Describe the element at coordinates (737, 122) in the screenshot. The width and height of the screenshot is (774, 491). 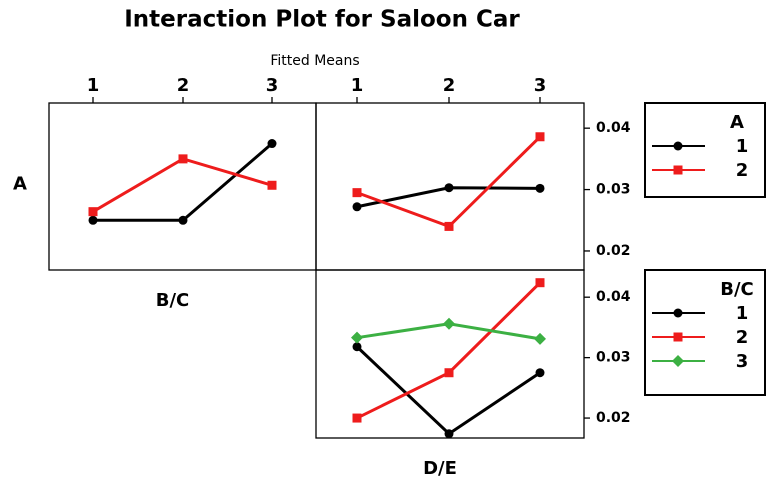
I see `legend-title: A` at that location.